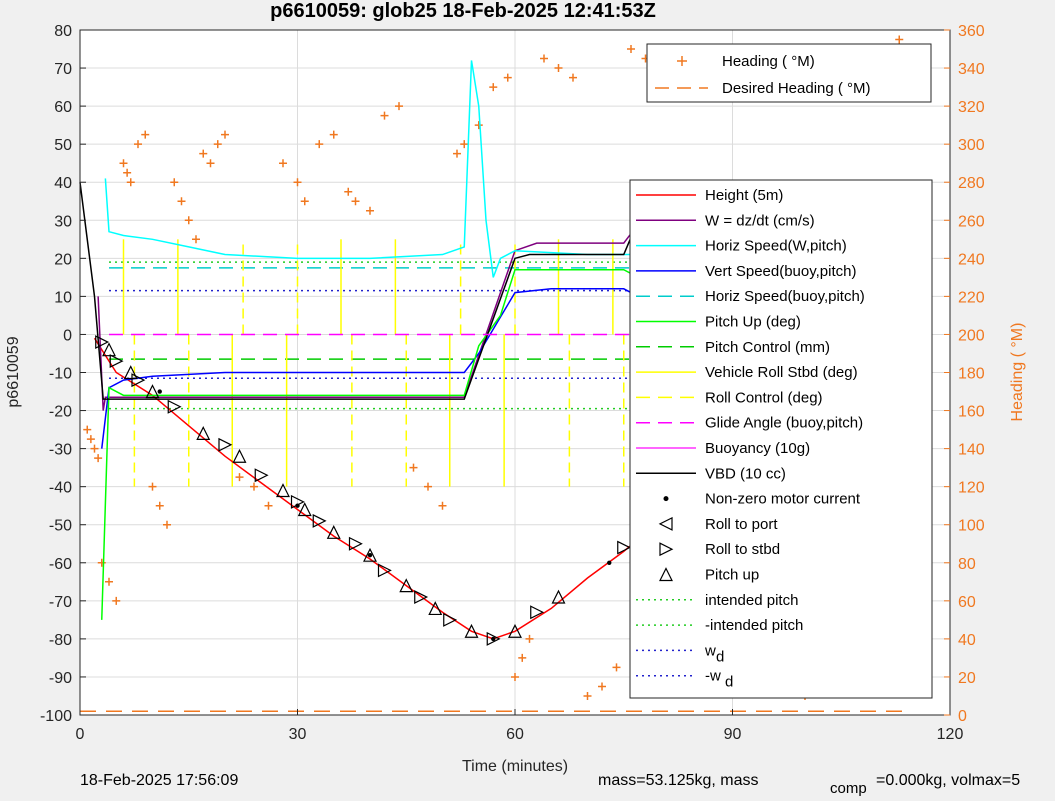 The height and width of the screenshot is (801, 1055). Describe the element at coordinates (733, 734) in the screenshot. I see `x-tick-label: 90` at that location.